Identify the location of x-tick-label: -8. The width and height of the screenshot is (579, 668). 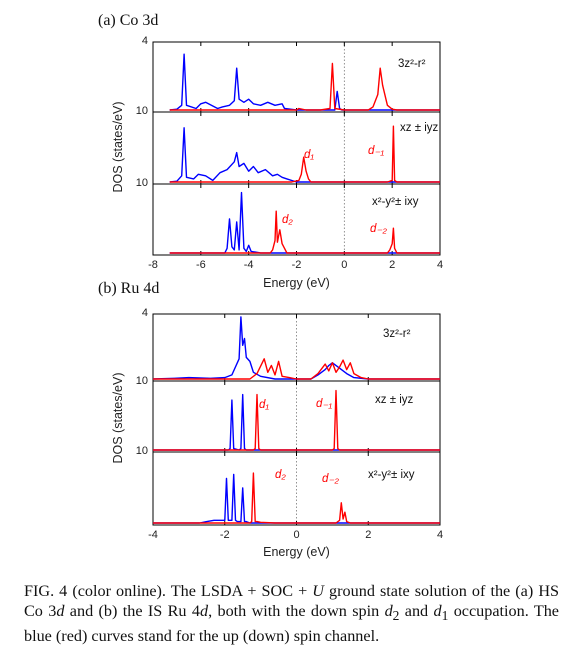
(153, 265).